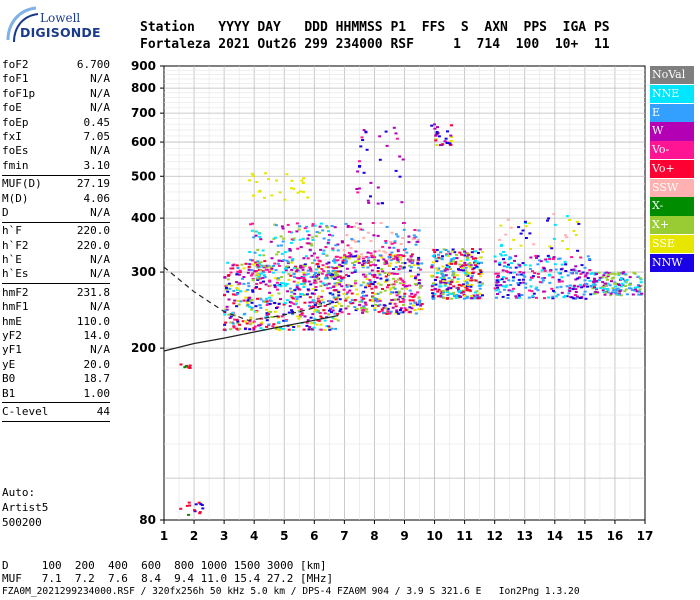 The image size is (700, 600). What do you see at coordinates (56, 307) in the screenshot?
I see `param-row: hmF1 N/A` at bounding box center [56, 307].